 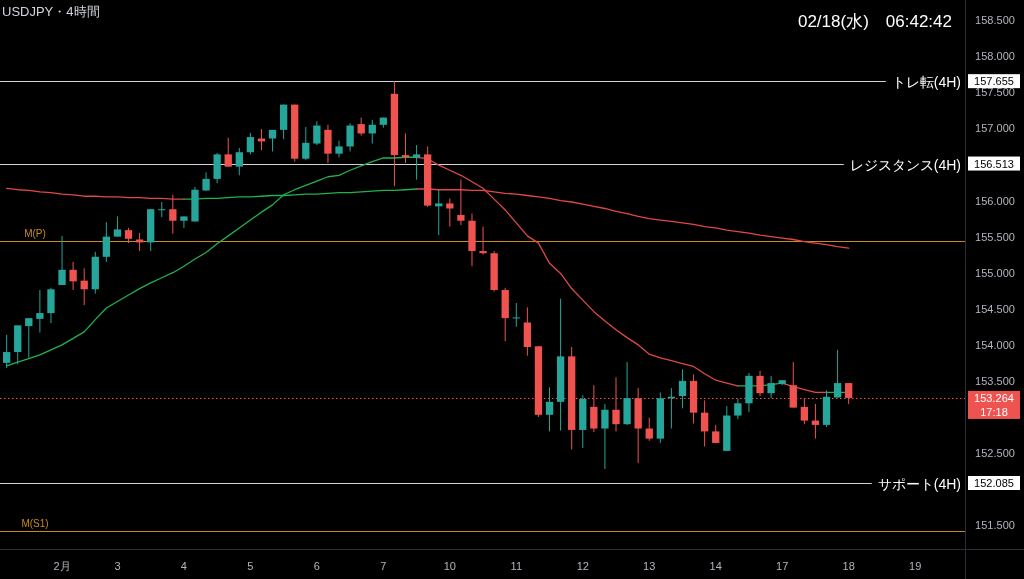 I want to click on y-tick-label: 157.500, so click(x=995, y=92).